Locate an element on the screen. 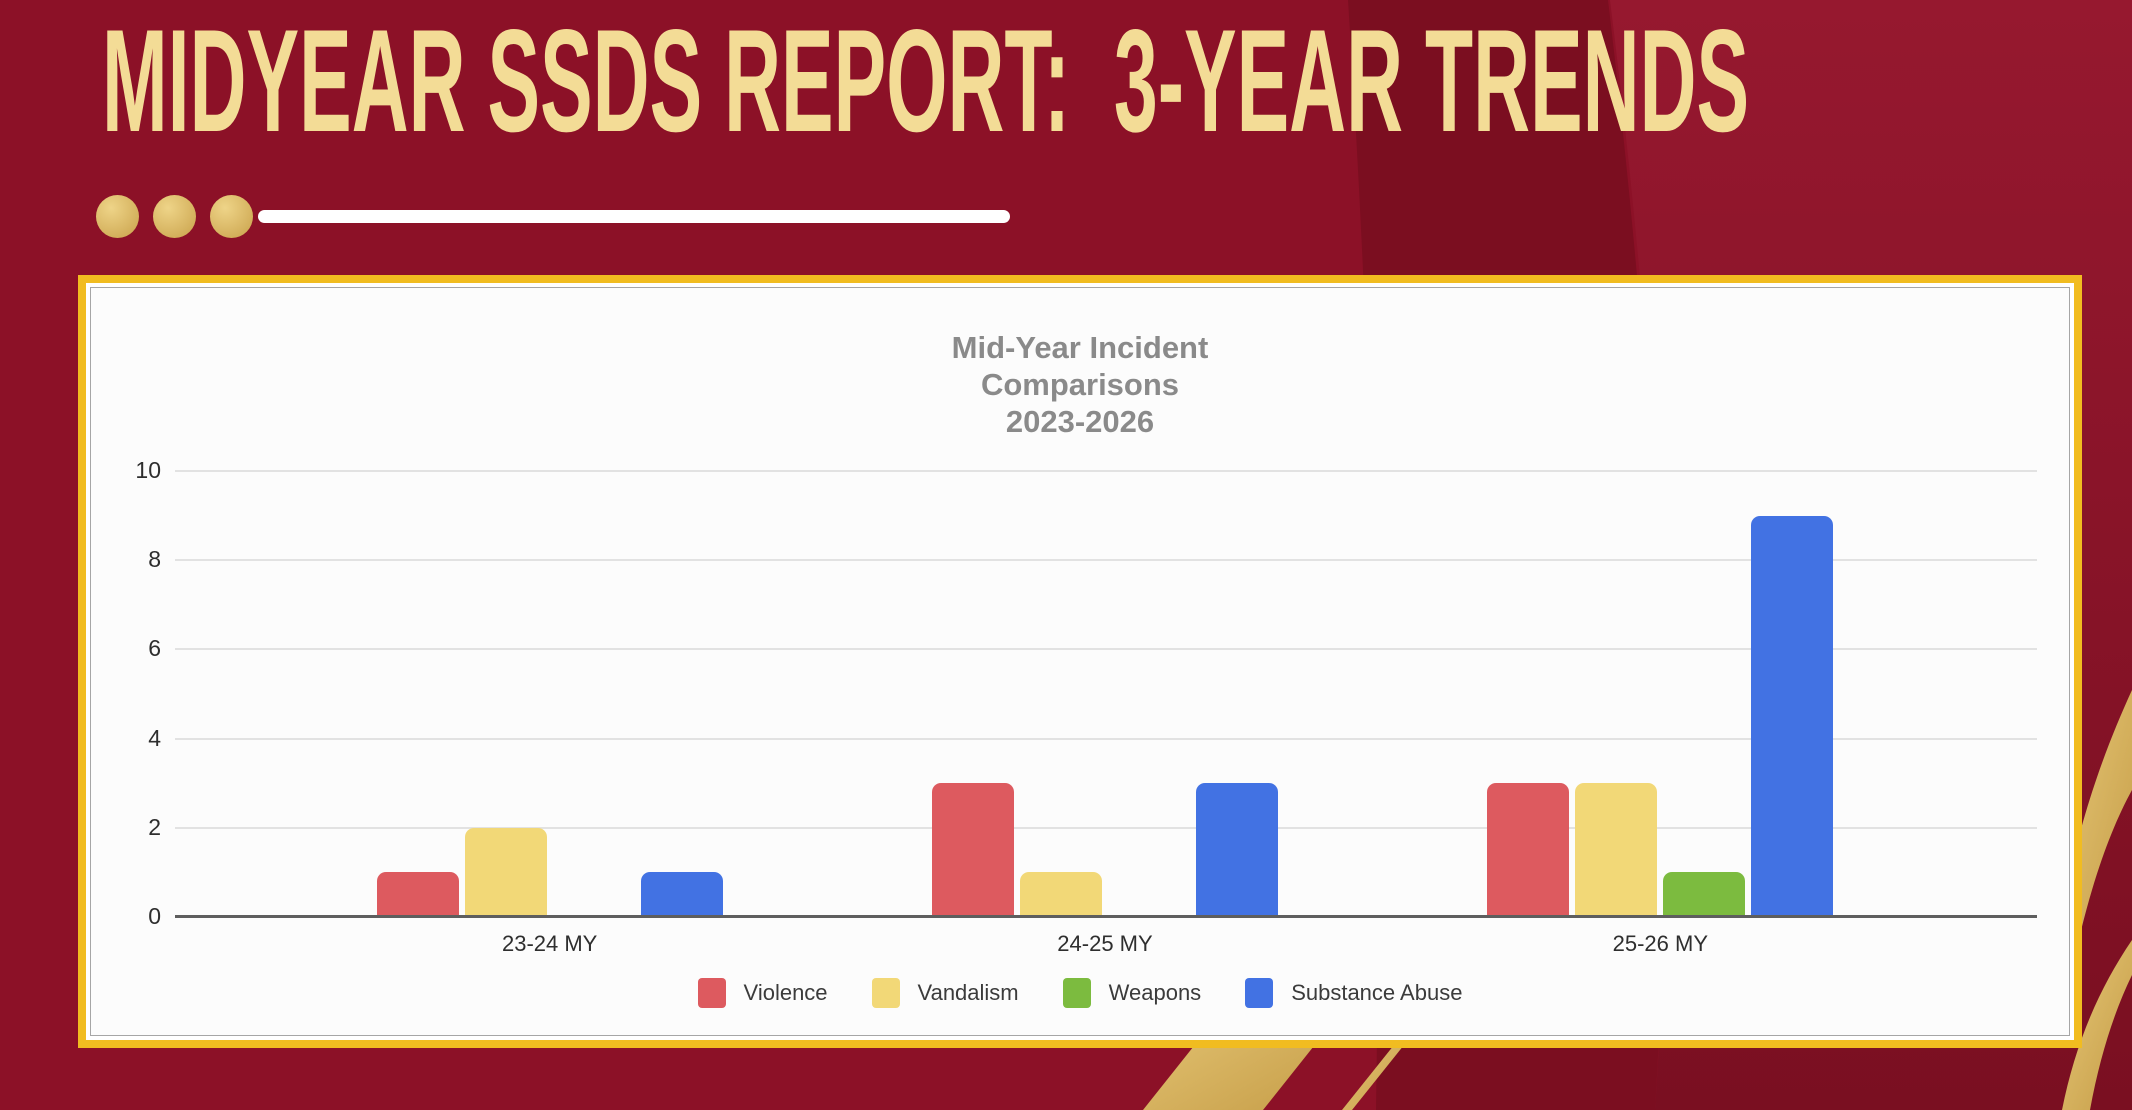  legend-label: Vandalism is located at coordinates (968, 992).